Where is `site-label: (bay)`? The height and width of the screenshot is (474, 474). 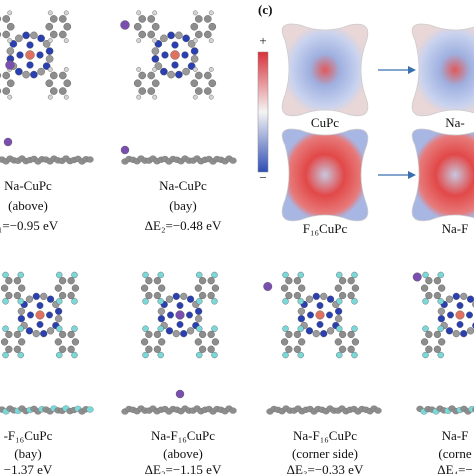
site-label: (bay) is located at coordinates (182, 205).